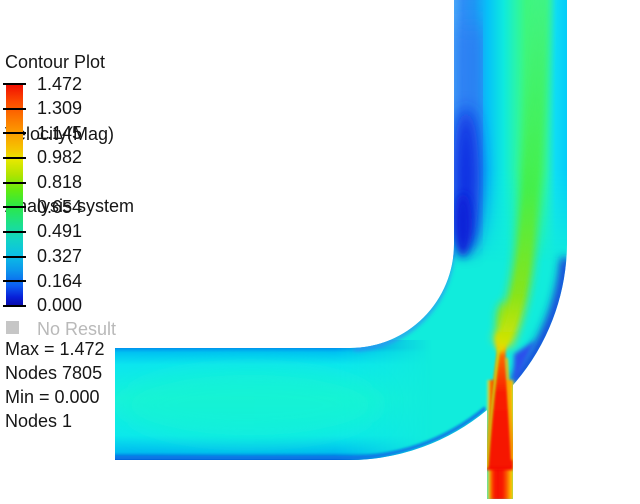  I want to click on colorbar-label: 0.818, so click(60, 182).